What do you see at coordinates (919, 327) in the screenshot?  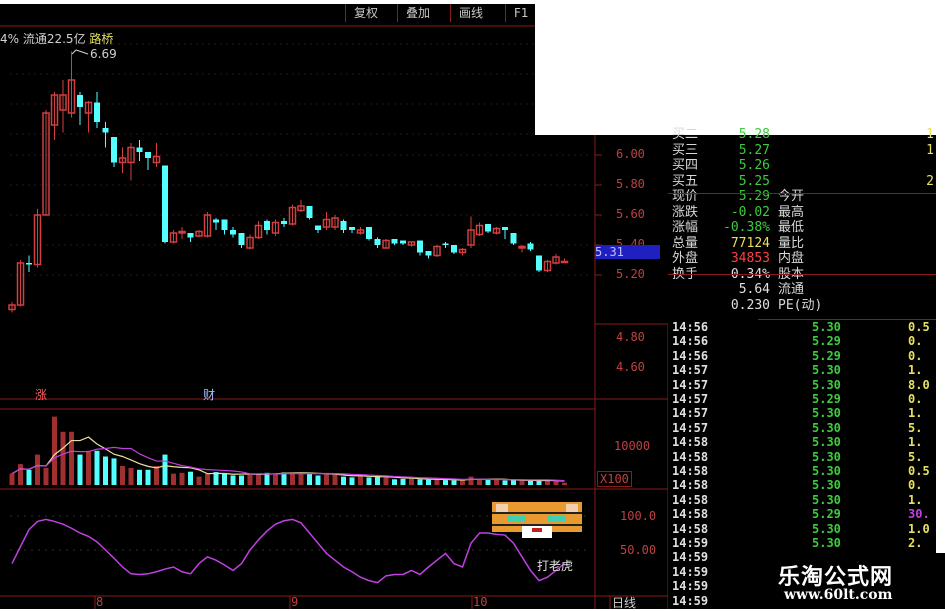 I see `tick-volume: 0.5` at bounding box center [919, 327].